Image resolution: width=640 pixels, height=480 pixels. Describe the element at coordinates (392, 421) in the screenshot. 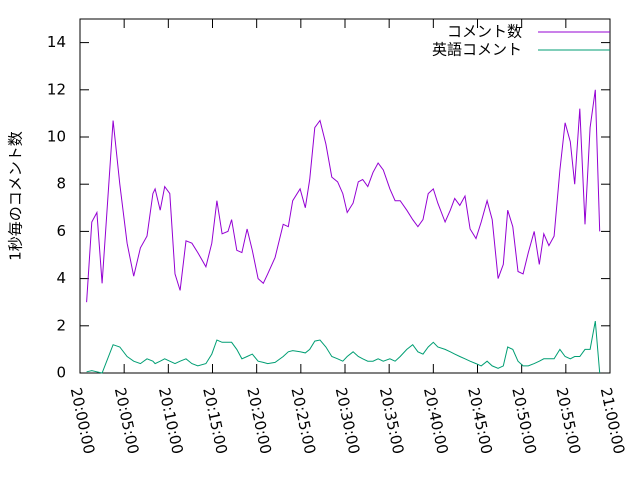

I see `x-tick-label: 20:35:00` at that location.